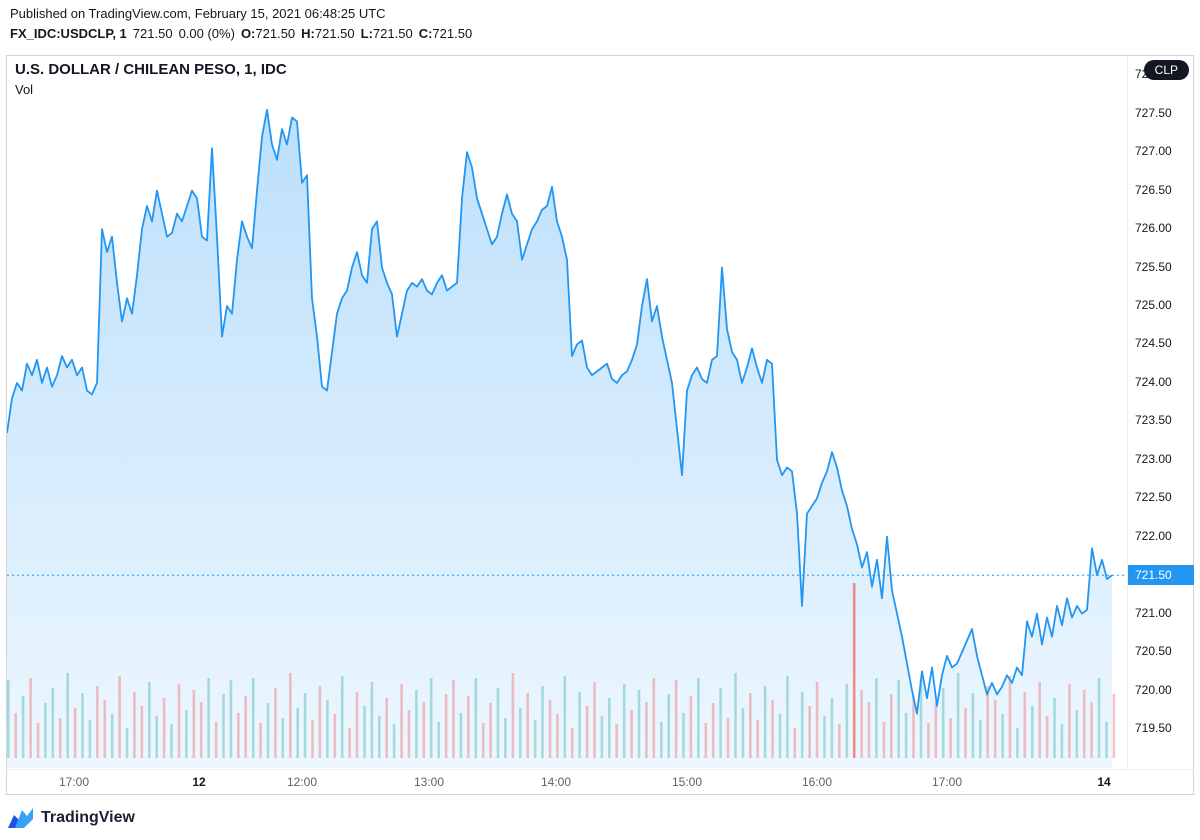  Describe the element at coordinates (1153, 420) in the screenshot. I see `price-tick-label: 723.50` at that location.